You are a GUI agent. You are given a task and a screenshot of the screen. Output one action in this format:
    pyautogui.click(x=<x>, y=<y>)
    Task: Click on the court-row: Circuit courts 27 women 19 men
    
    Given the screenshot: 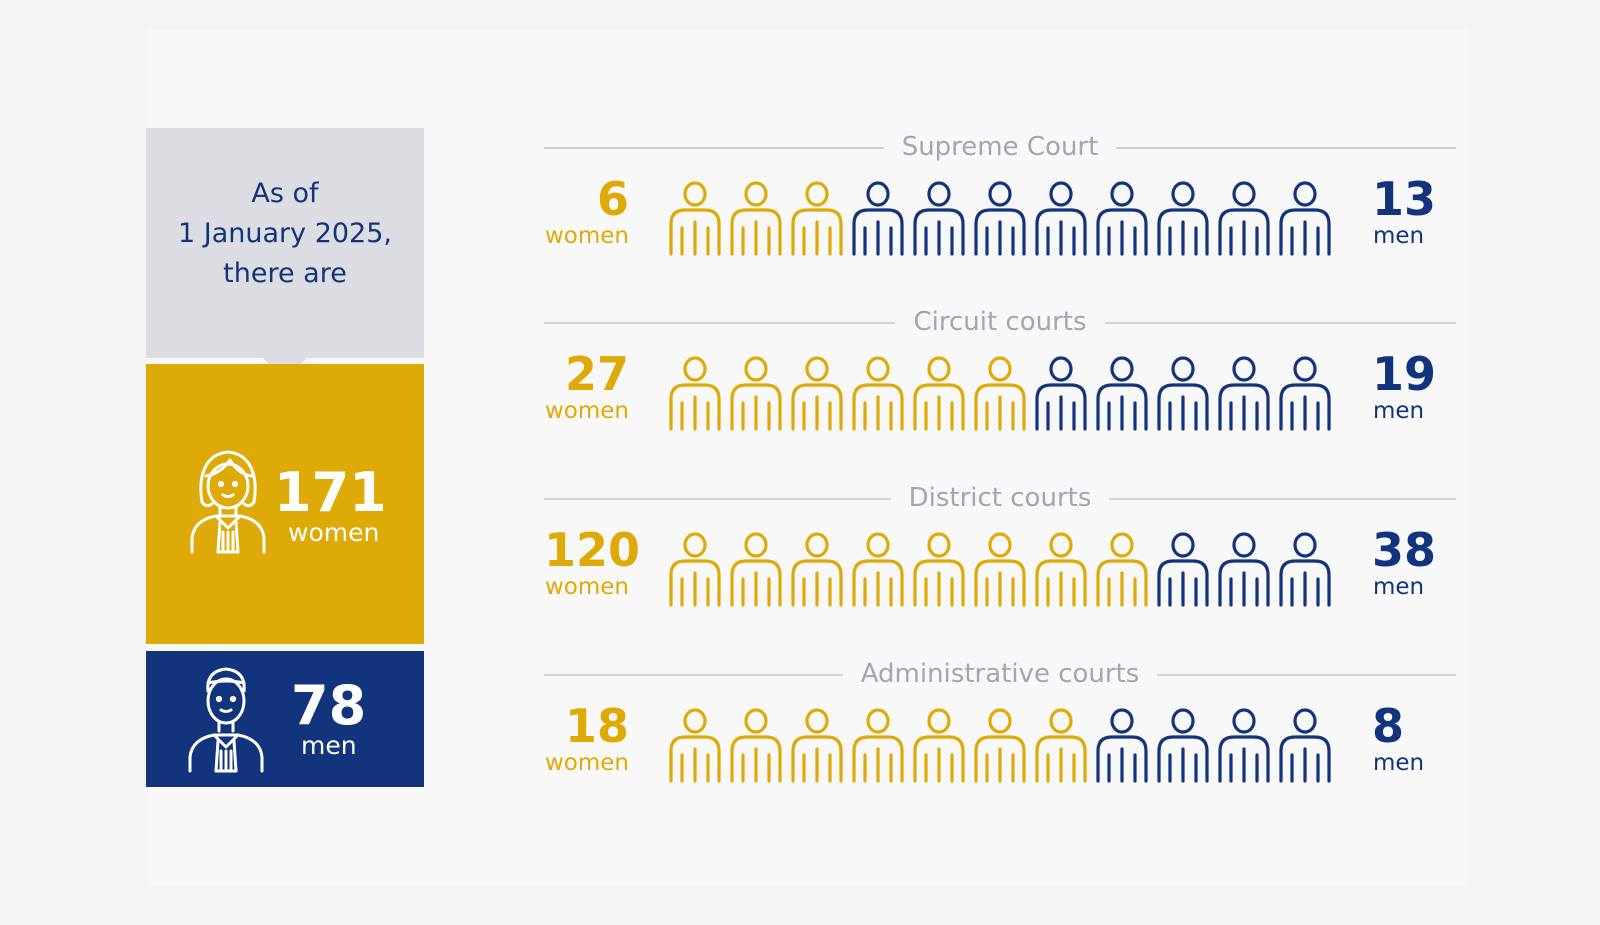 What is the action you would take?
    pyautogui.click(x=1000, y=378)
    